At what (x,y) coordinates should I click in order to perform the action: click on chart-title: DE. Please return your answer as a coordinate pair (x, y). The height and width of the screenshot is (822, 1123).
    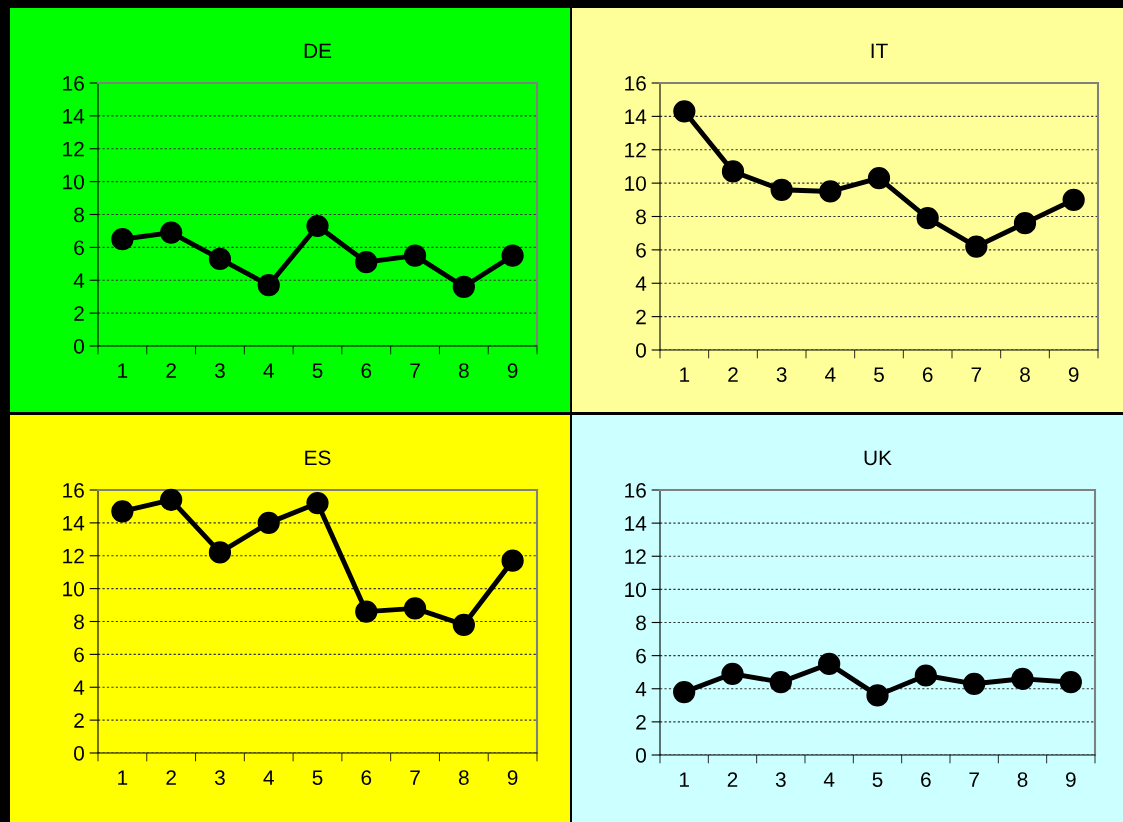
    Looking at the image, I should click on (318, 50).